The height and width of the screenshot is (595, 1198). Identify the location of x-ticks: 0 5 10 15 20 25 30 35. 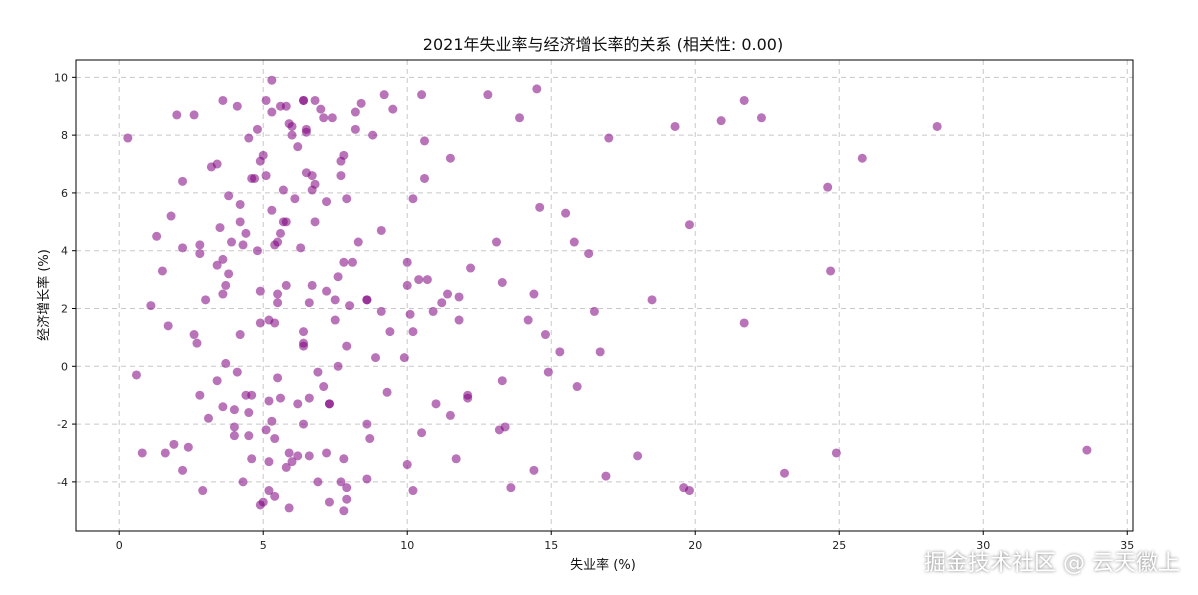
(625, 541).